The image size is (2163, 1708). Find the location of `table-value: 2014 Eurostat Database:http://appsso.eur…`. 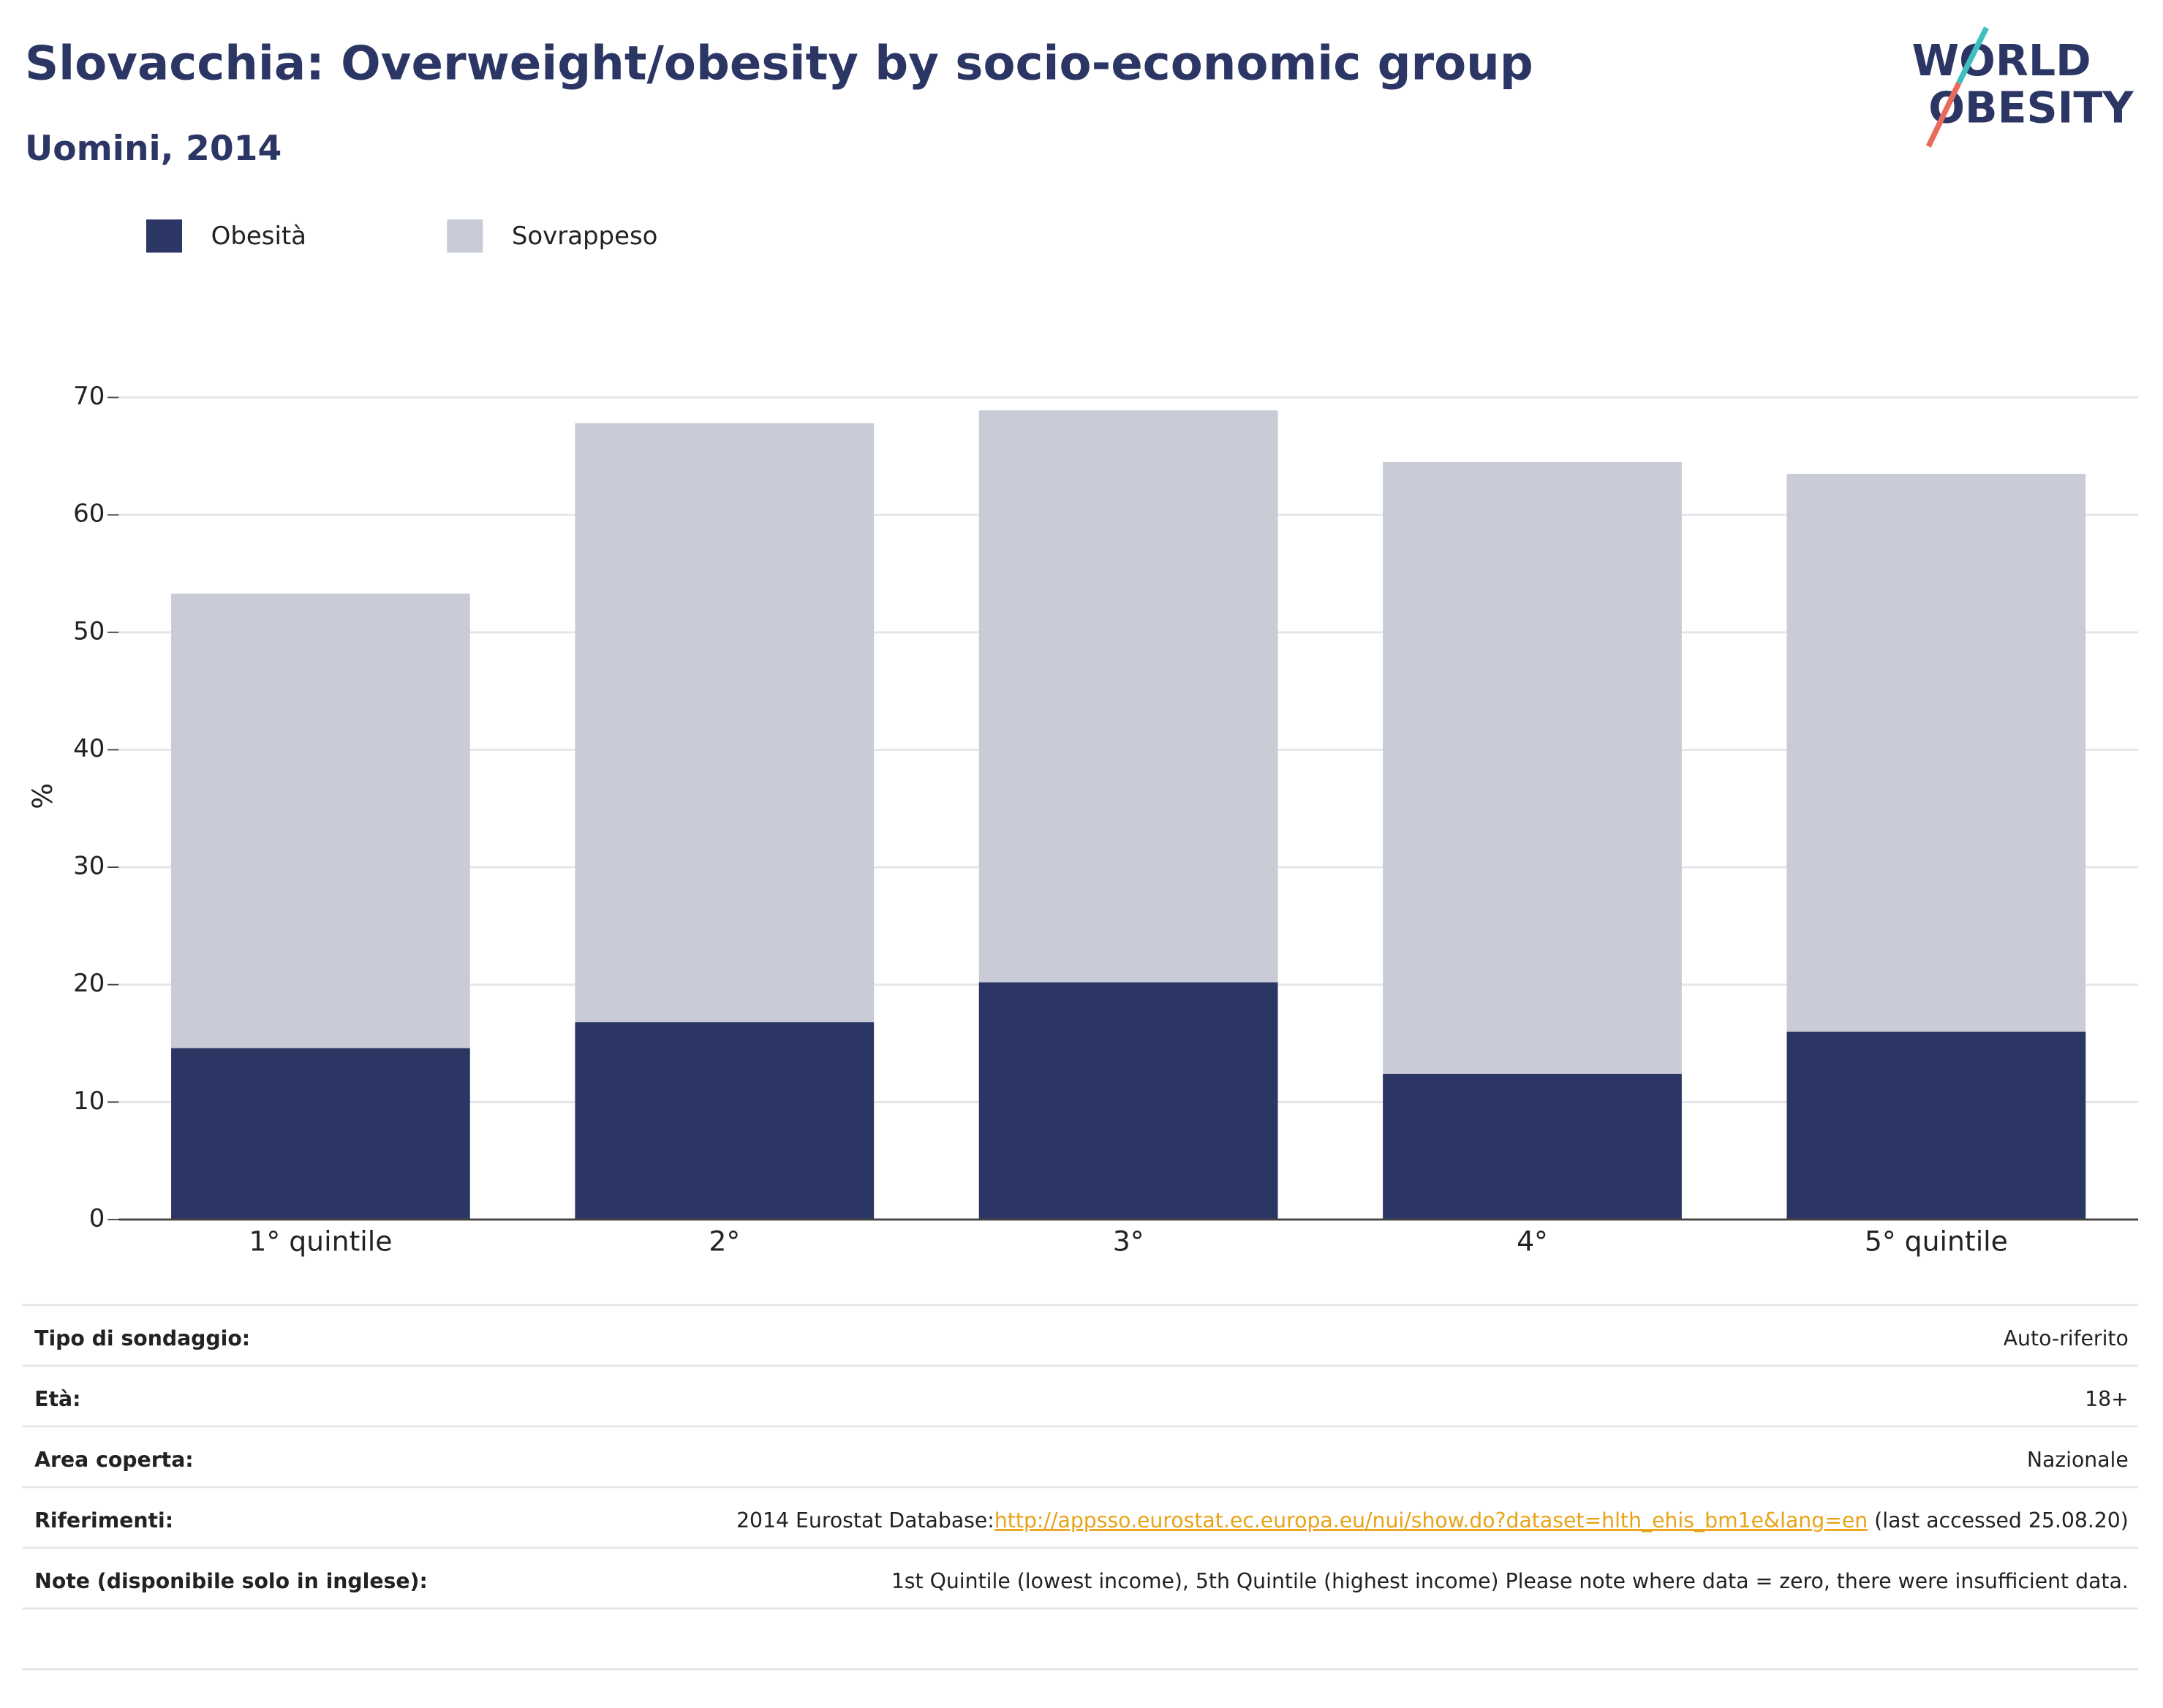

table-value: 2014 Eurostat Database:http://appsso.eur… is located at coordinates (1433, 1520).